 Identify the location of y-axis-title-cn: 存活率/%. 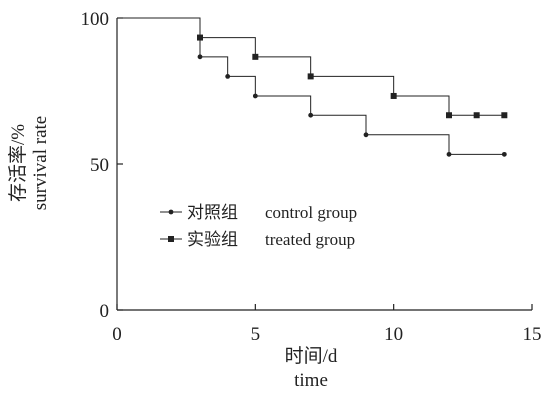
(18, 163).